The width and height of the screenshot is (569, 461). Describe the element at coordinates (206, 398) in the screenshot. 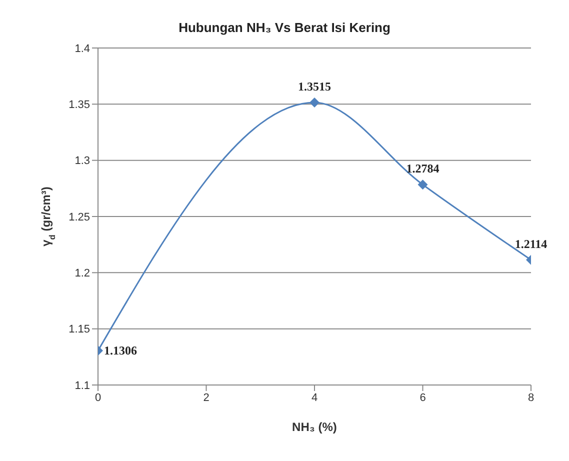

I see `x-tick-label: 2` at that location.